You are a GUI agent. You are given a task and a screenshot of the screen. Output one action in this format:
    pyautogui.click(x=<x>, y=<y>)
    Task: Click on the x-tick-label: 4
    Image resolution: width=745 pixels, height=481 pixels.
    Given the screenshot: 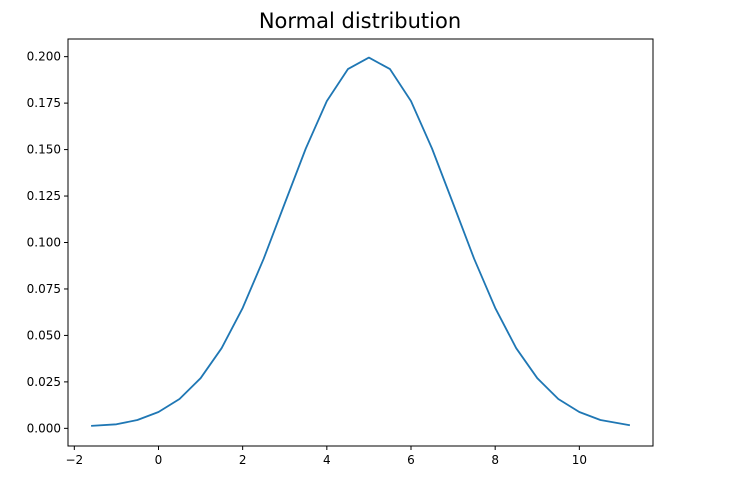 What is the action you would take?
    pyautogui.click(x=327, y=460)
    